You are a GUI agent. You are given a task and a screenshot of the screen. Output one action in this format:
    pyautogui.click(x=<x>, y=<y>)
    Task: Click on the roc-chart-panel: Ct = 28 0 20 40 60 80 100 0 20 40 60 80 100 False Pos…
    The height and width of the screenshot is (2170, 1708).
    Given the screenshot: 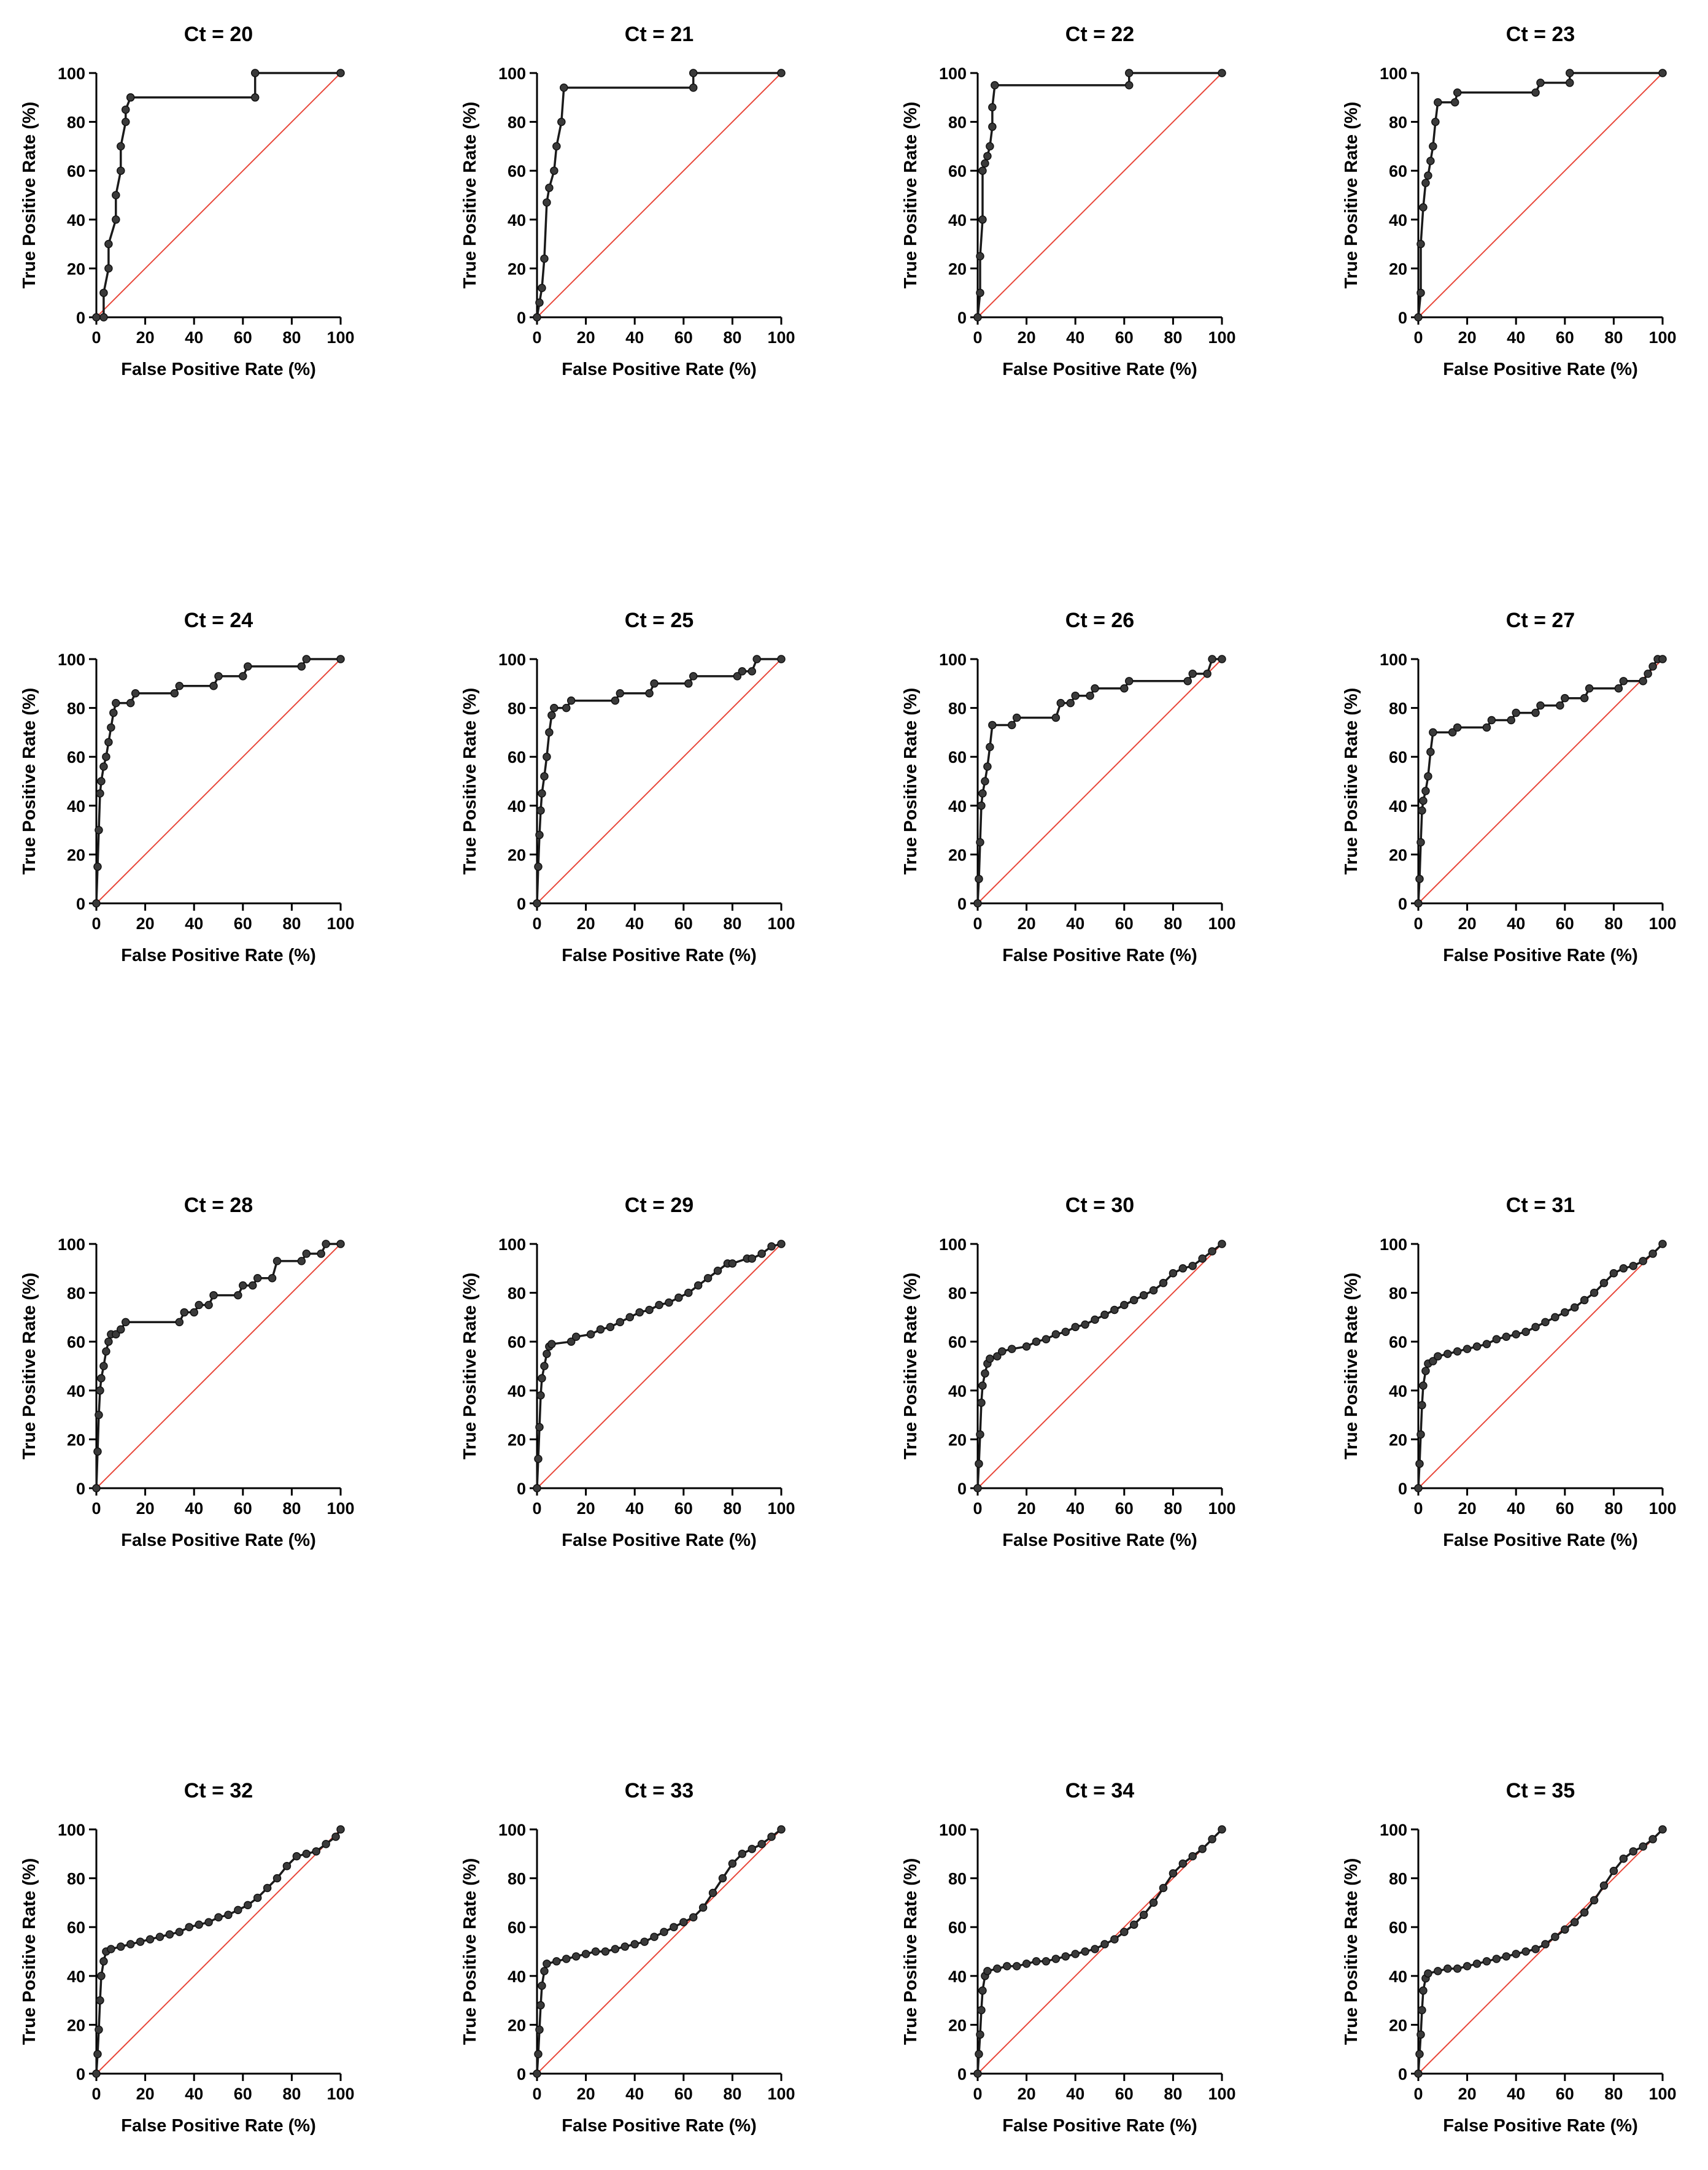 What is the action you would take?
    pyautogui.click(x=187, y=1372)
    